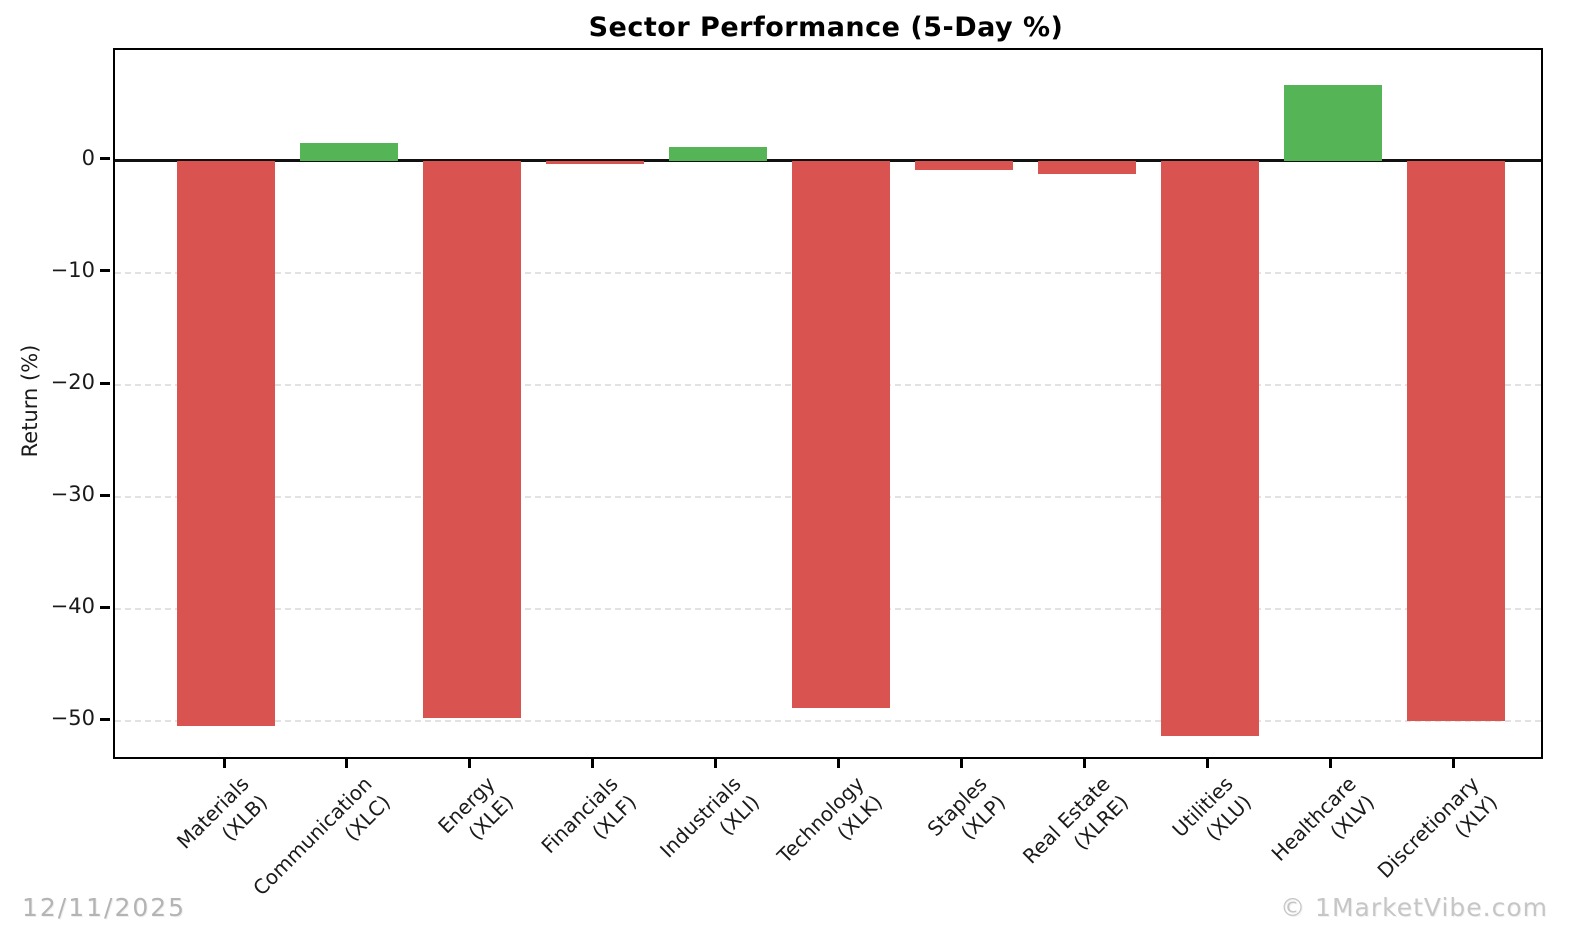 This screenshot has width=1584, height=940. What do you see at coordinates (1211, 808) in the screenshot?
I see `x-label-xlu: Utilities (XLU)` at bounding box center [1211, 808].